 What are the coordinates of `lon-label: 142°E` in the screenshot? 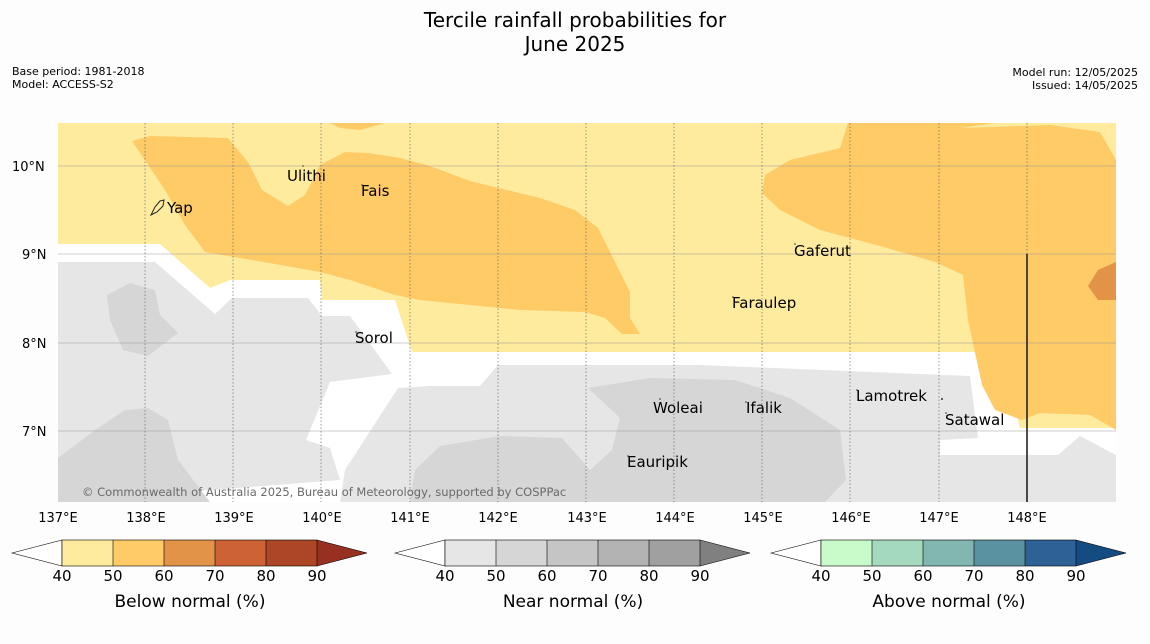 It's located at (498, 518).